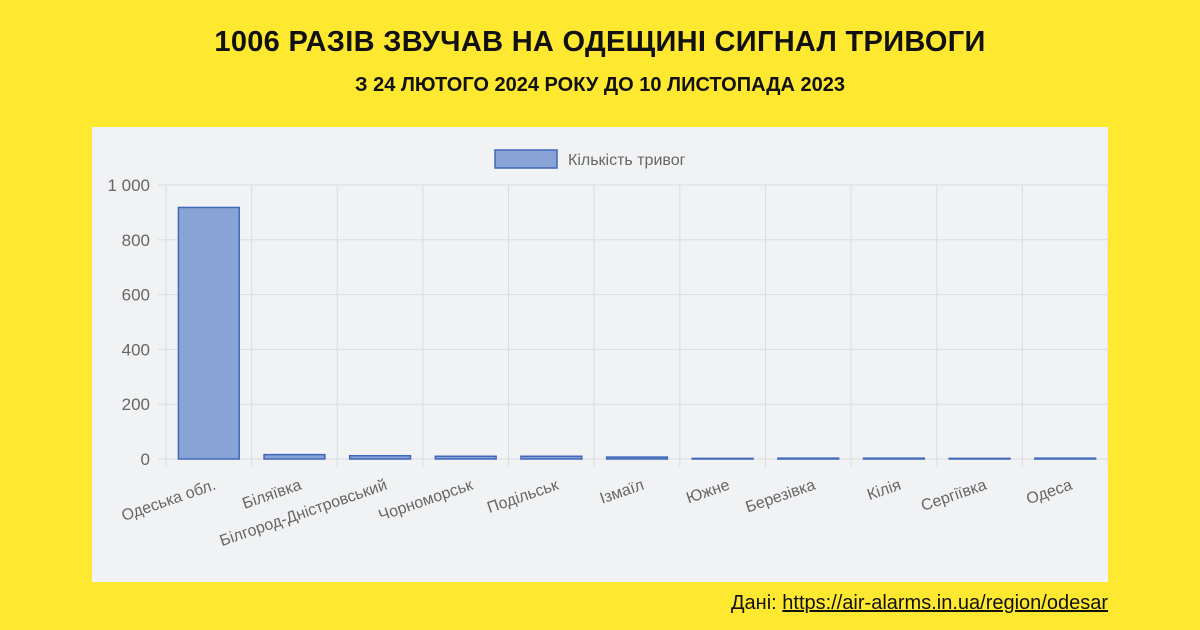  I want to click on y-tick-label: 200, so click(136, 404).